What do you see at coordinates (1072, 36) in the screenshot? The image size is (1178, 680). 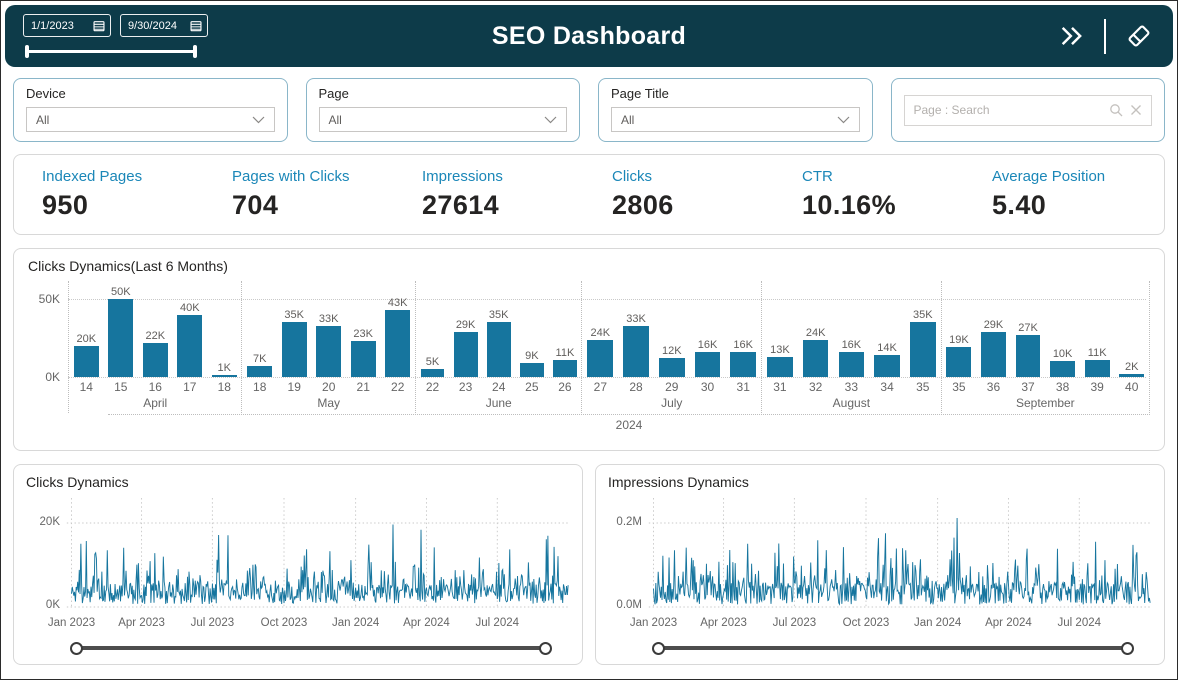 I see `double-chevron-right-icon` at bounding box center [1072, 36].